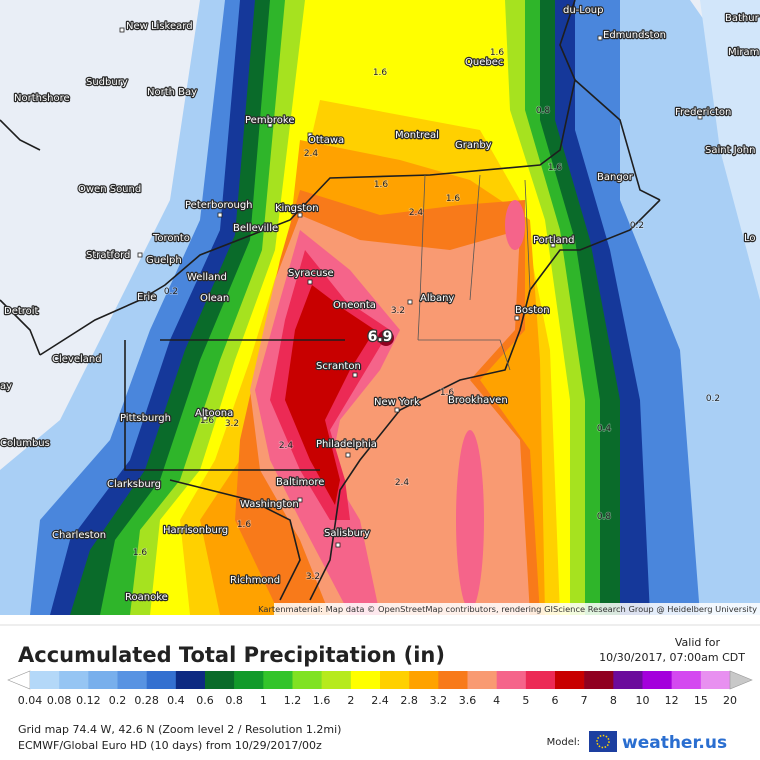 The image size is (760, 760). Describe the element at coordinates (159, 26) in the screenshot. I see `city-label: New Liskeard` at that location.